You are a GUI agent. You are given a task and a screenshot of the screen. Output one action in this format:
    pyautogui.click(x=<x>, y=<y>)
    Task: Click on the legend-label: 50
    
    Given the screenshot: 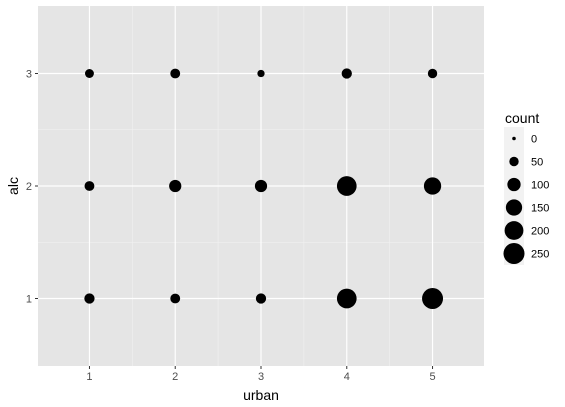 What is the action you would take?
    pyautogui.click(x=537, y=163)
    